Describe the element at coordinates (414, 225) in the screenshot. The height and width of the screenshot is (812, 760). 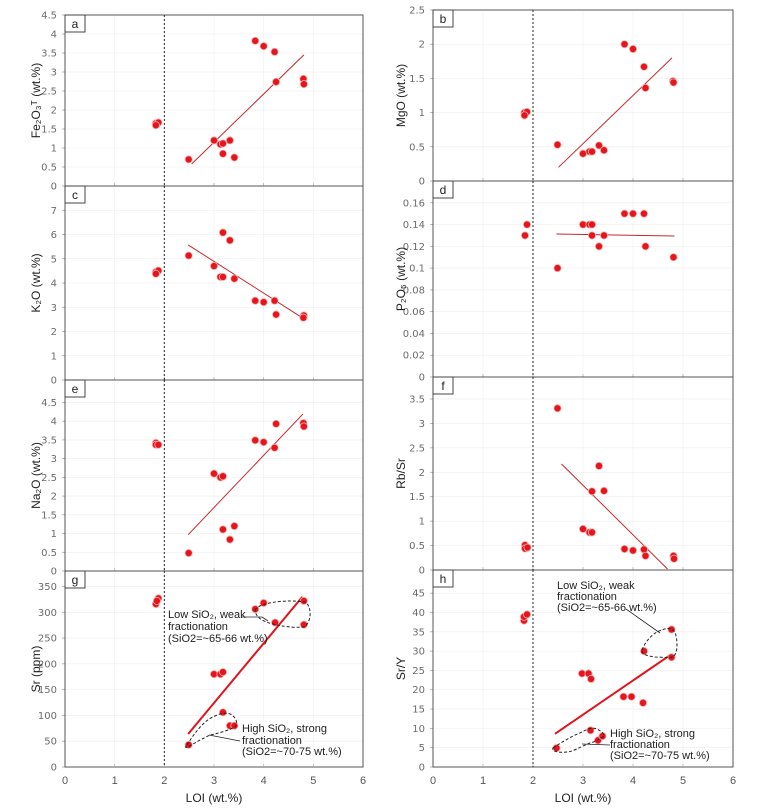
I see `y-tick-label: 0.14` at that location.